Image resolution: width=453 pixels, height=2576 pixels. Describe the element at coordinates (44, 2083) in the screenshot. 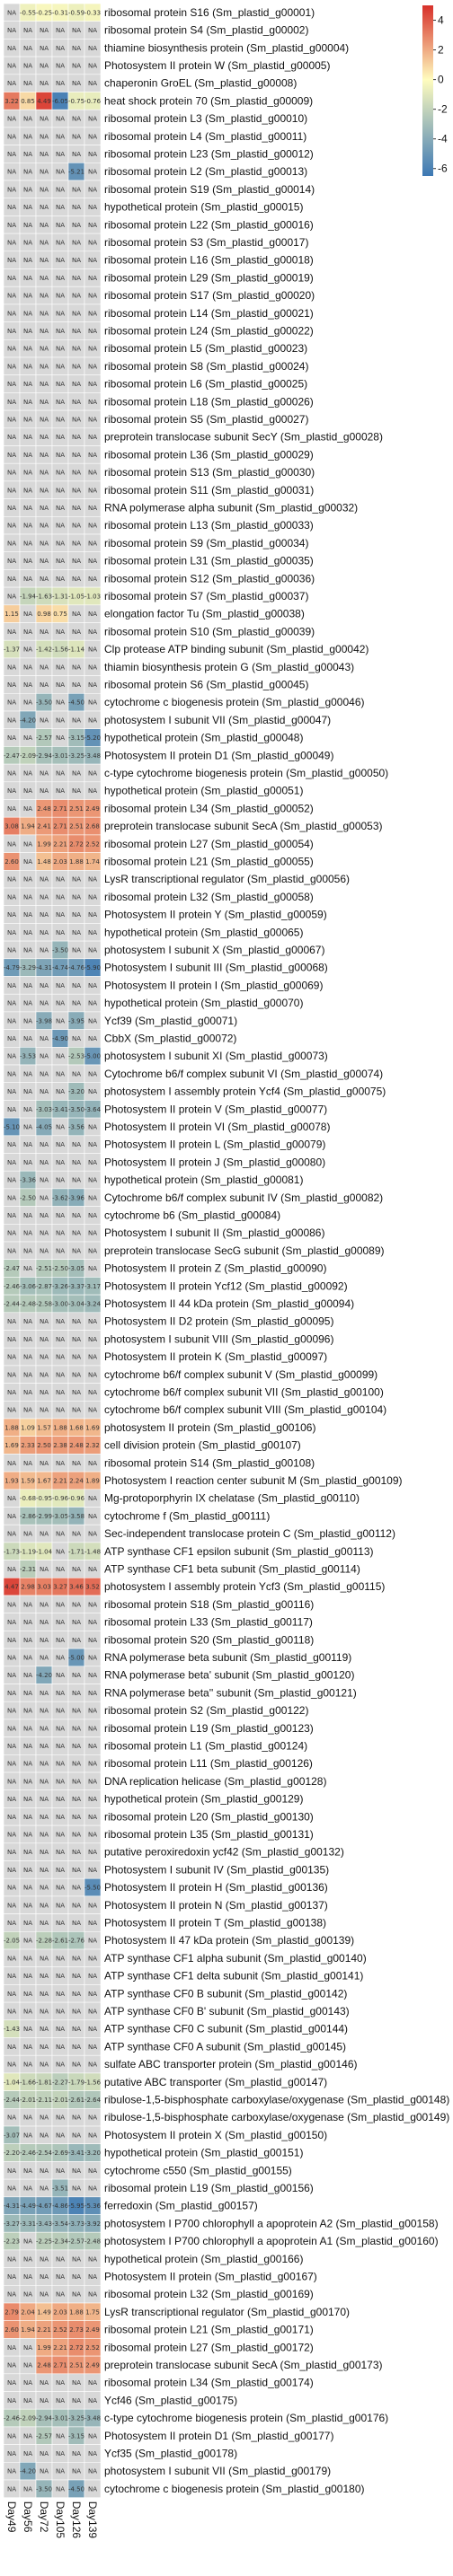

I see `cell-value: -1.81` at that location.